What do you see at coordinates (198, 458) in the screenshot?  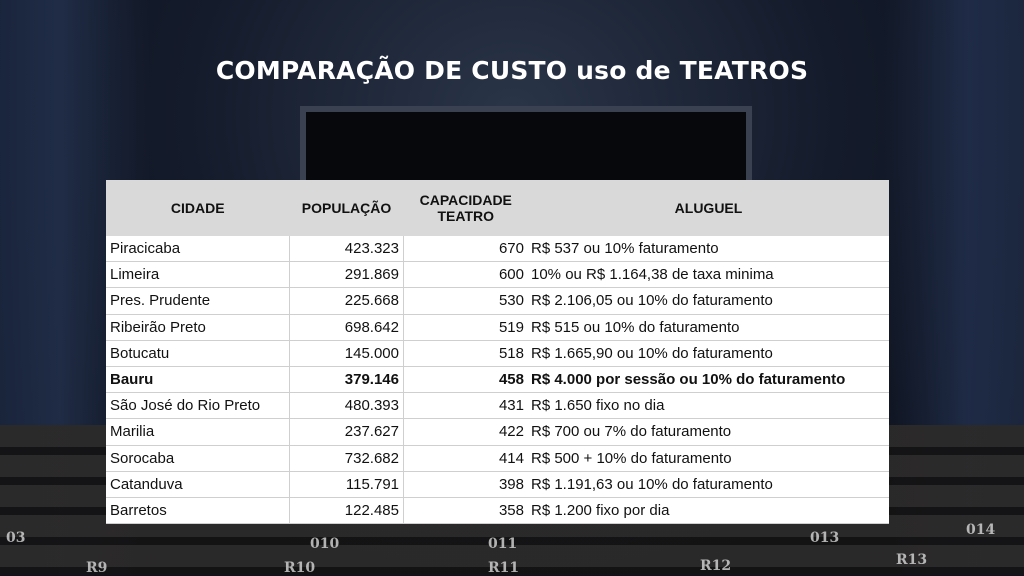 I see `cell-city: Sorocaba` at bounding box center [198, 458].